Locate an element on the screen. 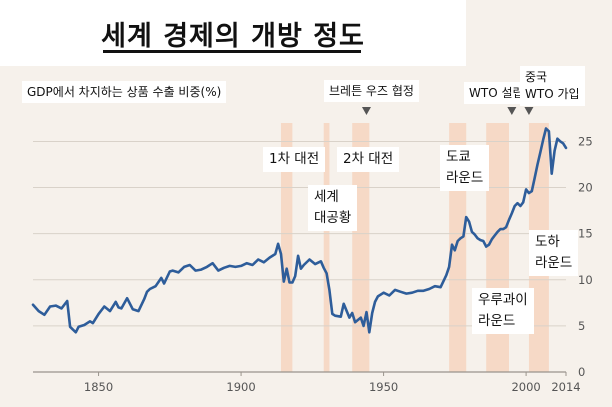 This screenshot has width=612, height=407. annotation-great-depression-line2: 대공황 is located at coordinates (333, 218).